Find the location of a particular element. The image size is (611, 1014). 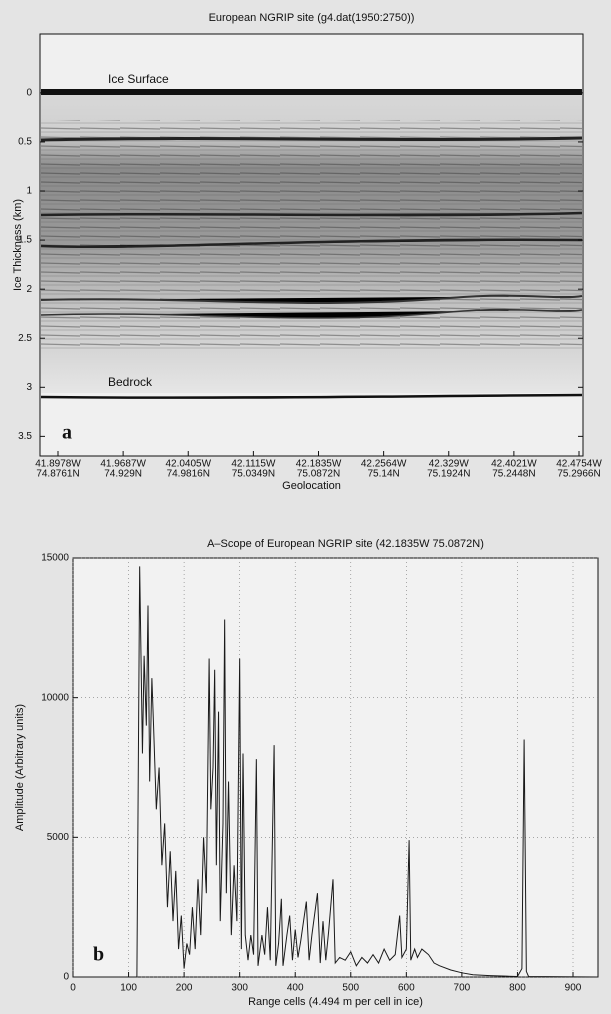

panel-label: b is located at coordinates (98, 955).